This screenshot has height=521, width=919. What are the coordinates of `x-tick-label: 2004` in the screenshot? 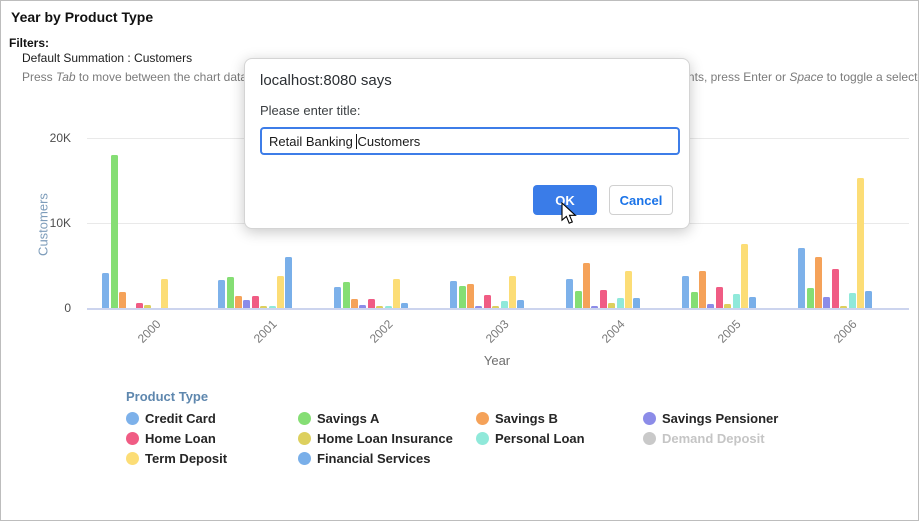 It's located at (613, 331).